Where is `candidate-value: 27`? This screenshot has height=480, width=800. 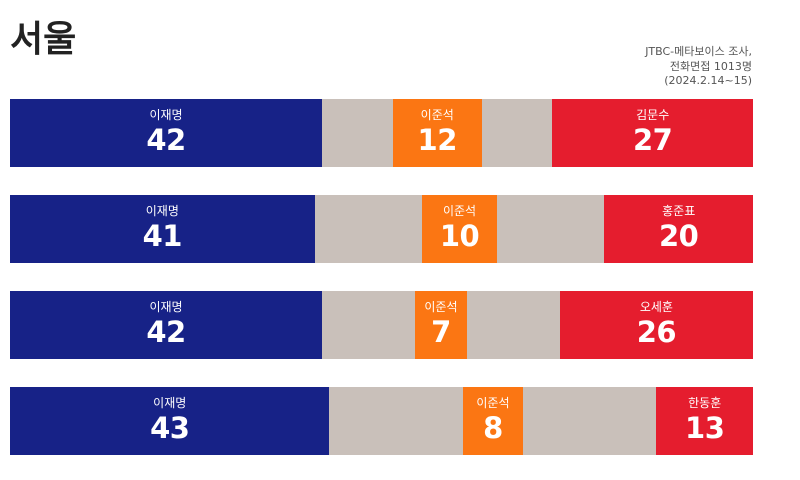
candidate-value: 27 is located at coordinates (653, 140).